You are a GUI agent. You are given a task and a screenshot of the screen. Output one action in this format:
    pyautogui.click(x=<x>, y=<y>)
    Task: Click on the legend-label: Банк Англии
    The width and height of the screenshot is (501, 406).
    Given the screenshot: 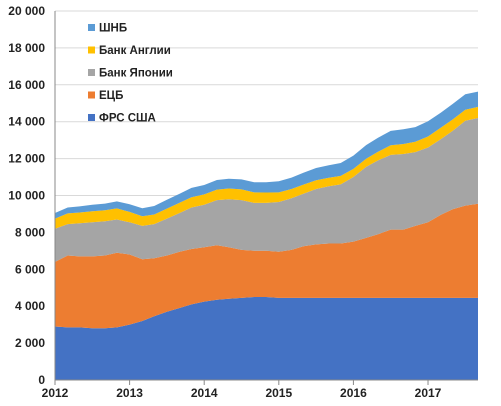 What is the action you would take?
    pyautogui.click(x=135, y=51)
    